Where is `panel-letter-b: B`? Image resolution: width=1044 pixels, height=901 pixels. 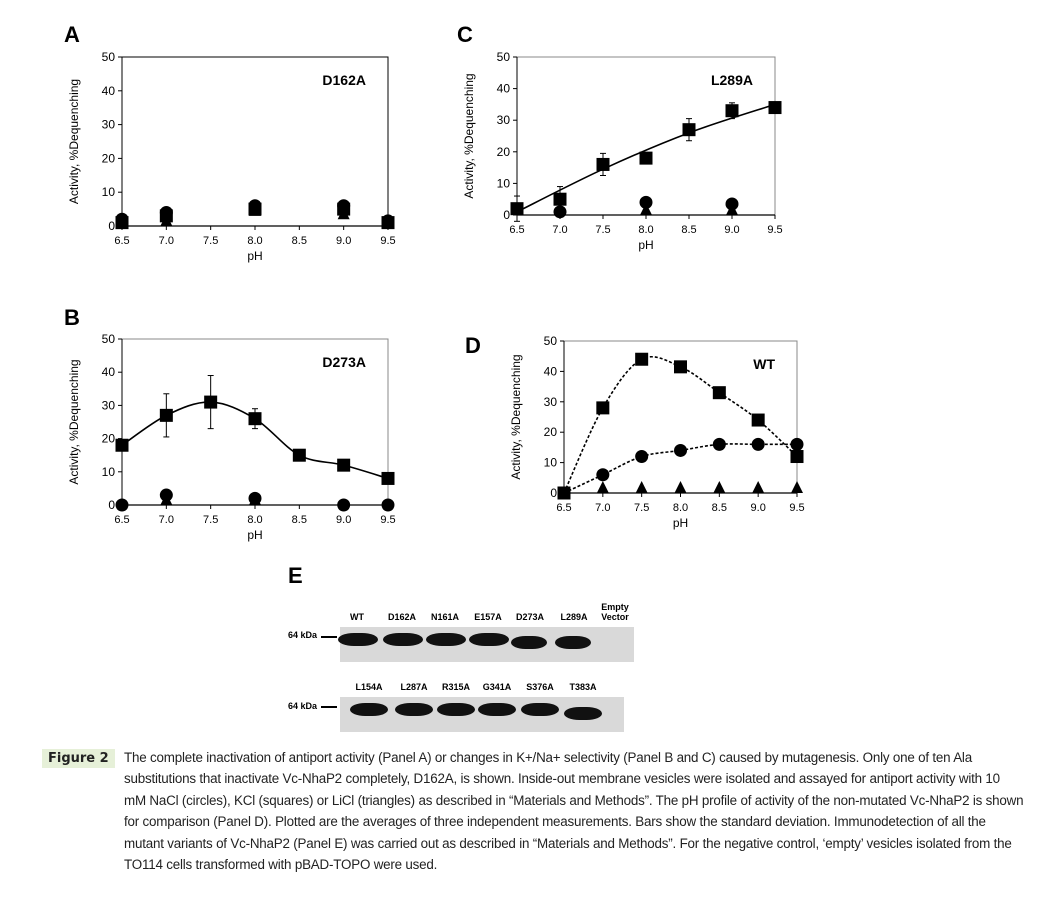
panel-letter-b: B is located at coordinates (72, 317).